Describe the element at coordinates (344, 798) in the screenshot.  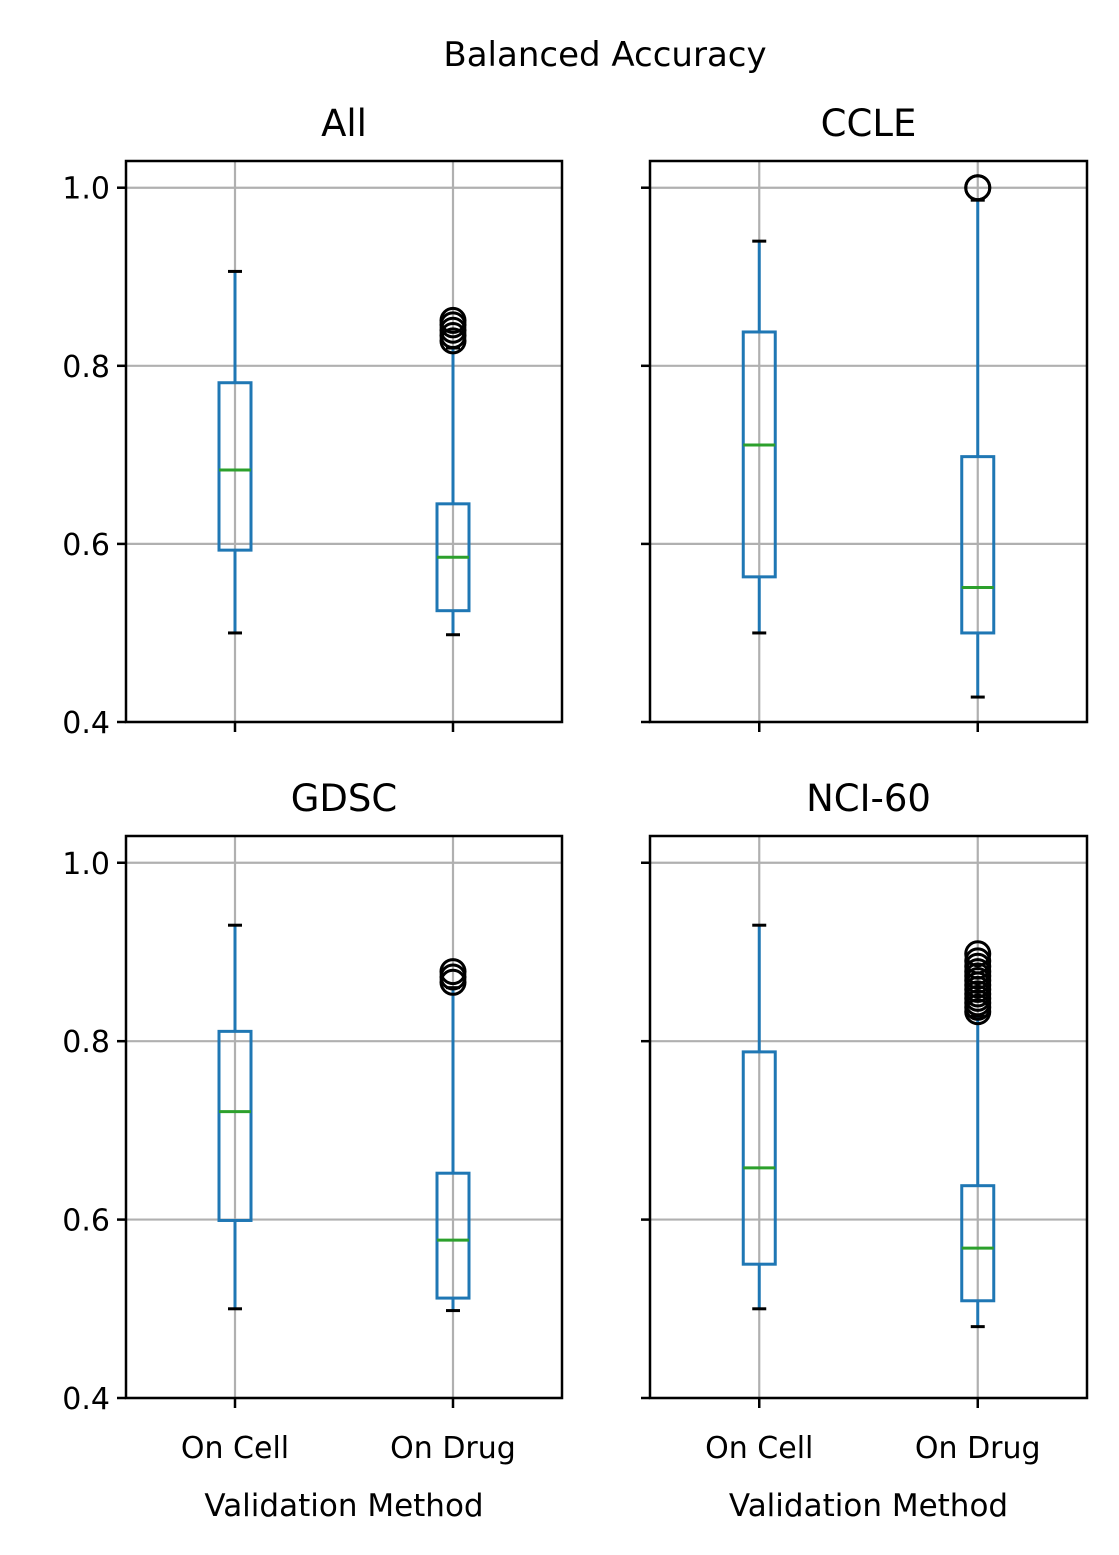
I see `subplot-title: GDSC` at that location.